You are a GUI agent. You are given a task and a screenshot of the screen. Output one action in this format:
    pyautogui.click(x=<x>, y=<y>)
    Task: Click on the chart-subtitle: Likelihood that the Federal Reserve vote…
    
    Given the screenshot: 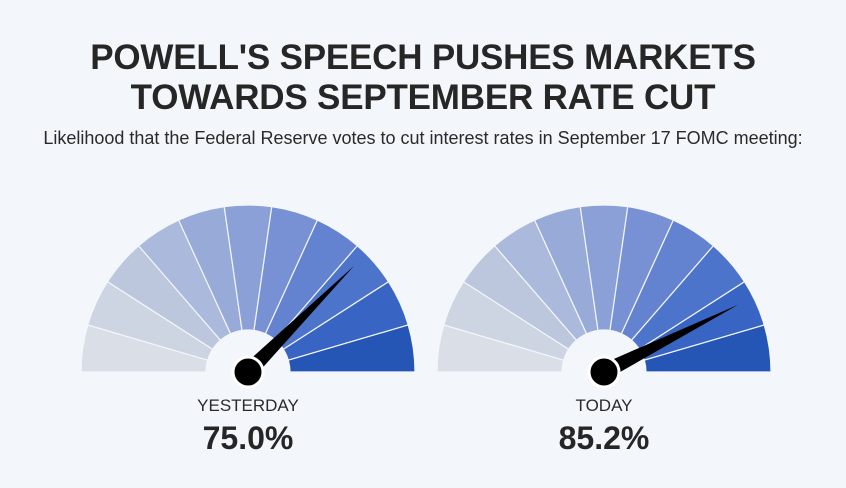 What is the action you would take?
    pyautogui.click(x=423, y=138)
    